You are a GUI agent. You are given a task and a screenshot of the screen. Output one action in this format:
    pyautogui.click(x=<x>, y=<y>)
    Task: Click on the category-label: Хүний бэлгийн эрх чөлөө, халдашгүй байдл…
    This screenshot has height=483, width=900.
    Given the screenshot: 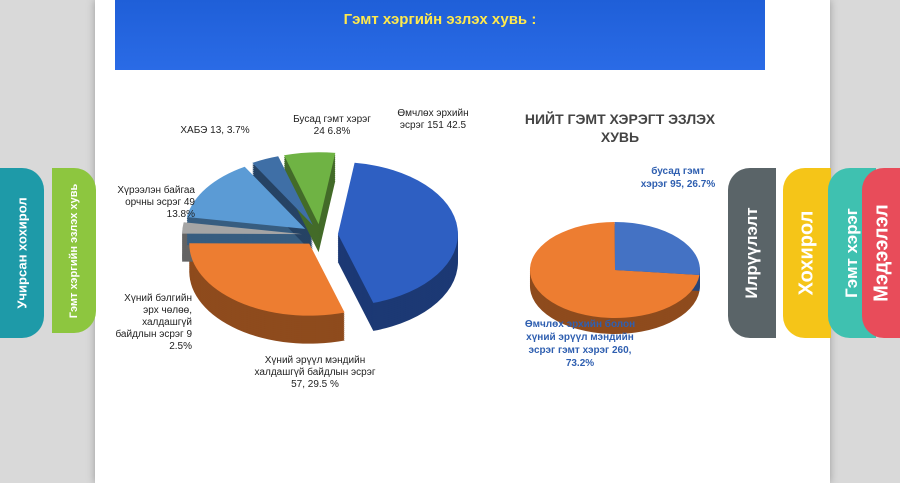 What is the action you would take?
    pyautogui.click(x=153, y=316)
    